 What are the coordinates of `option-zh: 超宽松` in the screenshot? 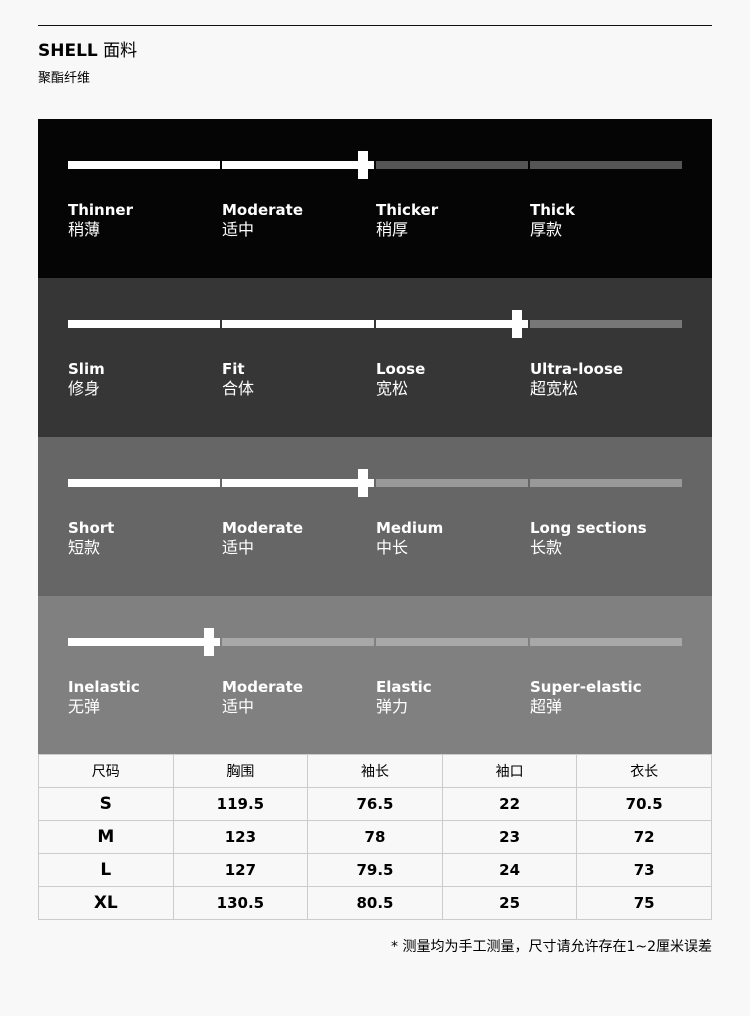 It's located at (554, 388).